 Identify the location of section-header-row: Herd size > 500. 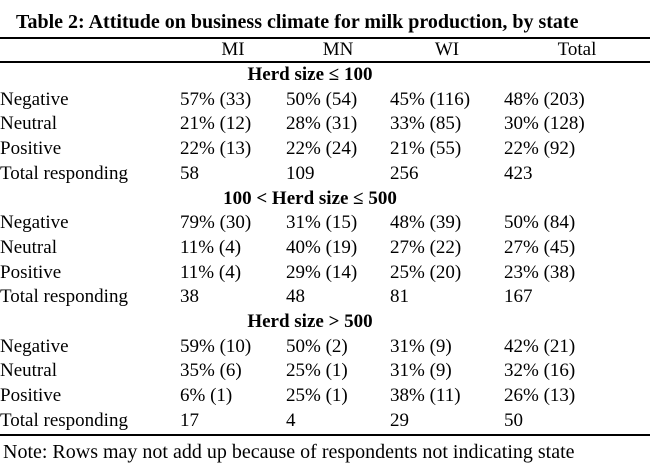
(325, 322).